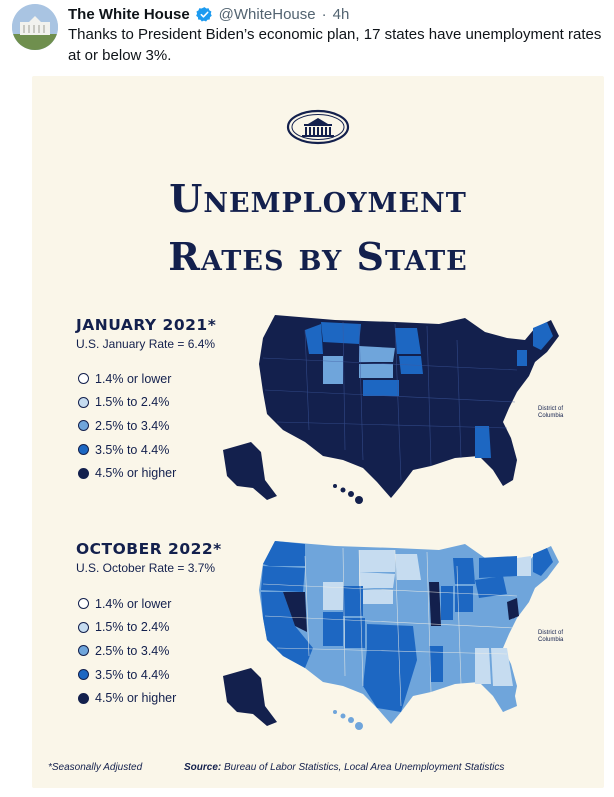 The width and height of the screenshot is (614, 797). I want to click on state-ga, so click(502, 667).